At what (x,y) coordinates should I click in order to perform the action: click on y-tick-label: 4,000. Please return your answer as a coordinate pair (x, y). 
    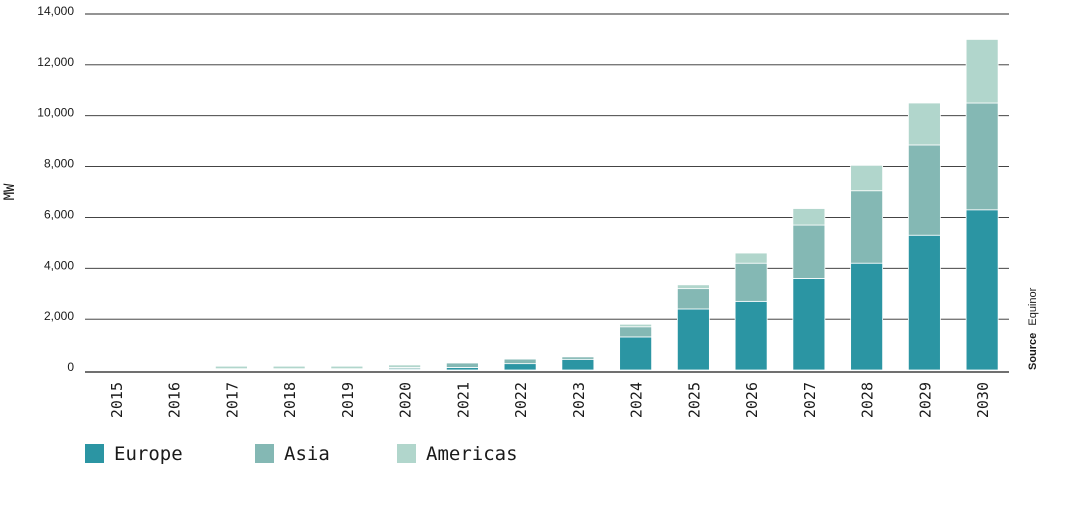
    Looking at the image, I should click on (59, 265).